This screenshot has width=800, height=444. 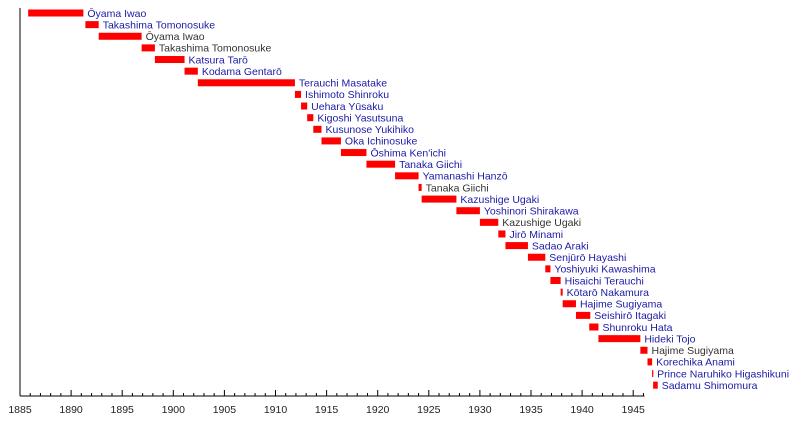 What do you see at coordinates (381, 142) in the screenshot?
I see `minister-label: Oka Ichinosuke` at bounding box center [381, 142].